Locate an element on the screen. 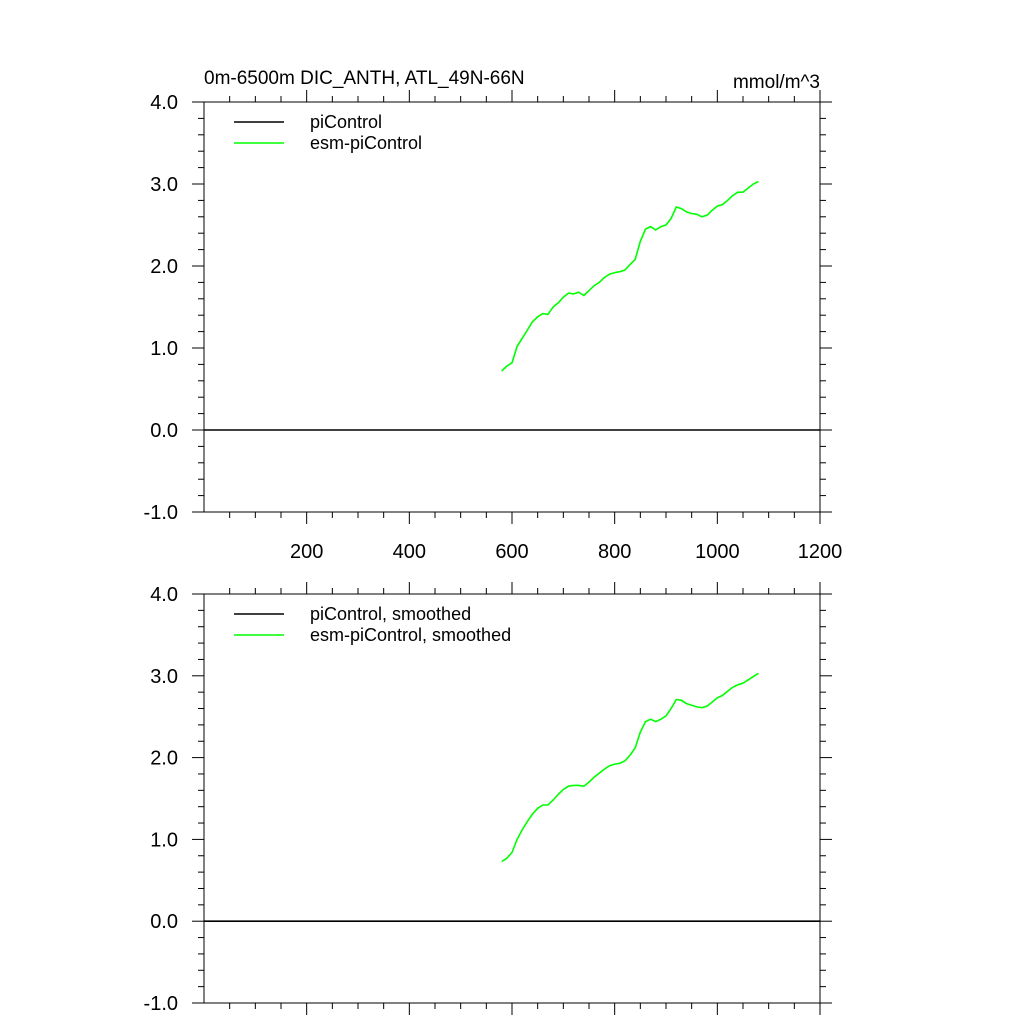 This screenshot has width=1024, height=1024. x-tick-label: 400 is located at coordinates (409, 552).